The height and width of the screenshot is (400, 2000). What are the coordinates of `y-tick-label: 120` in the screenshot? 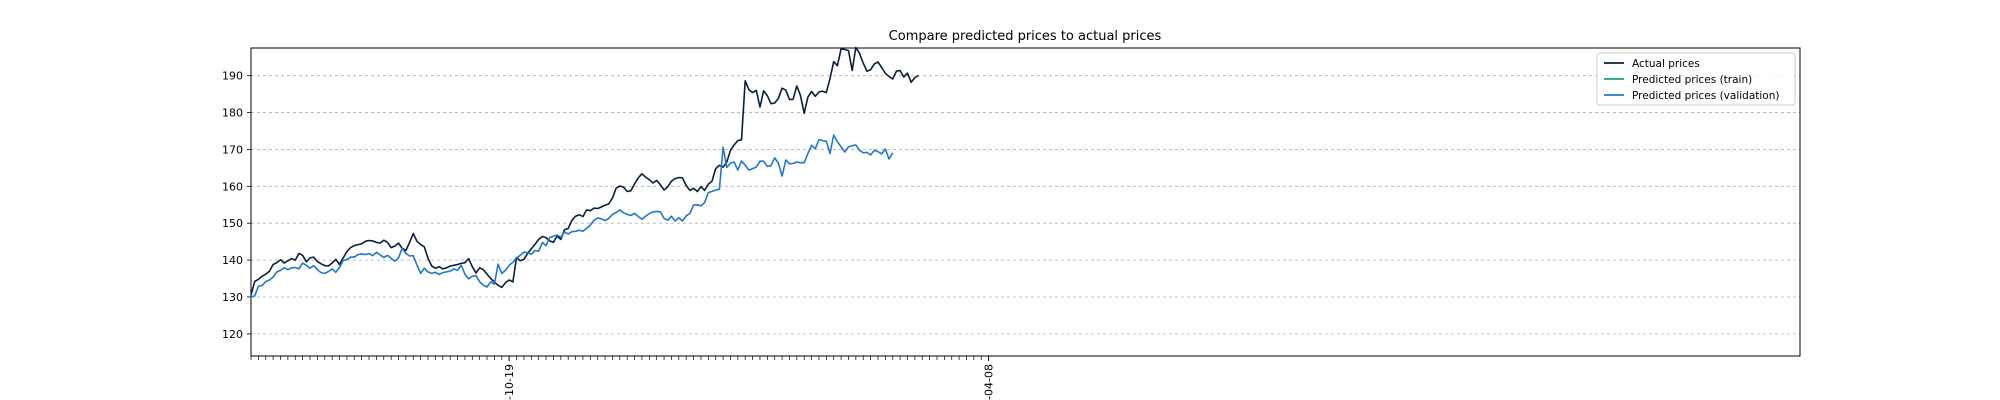 It's located at (232, 334).